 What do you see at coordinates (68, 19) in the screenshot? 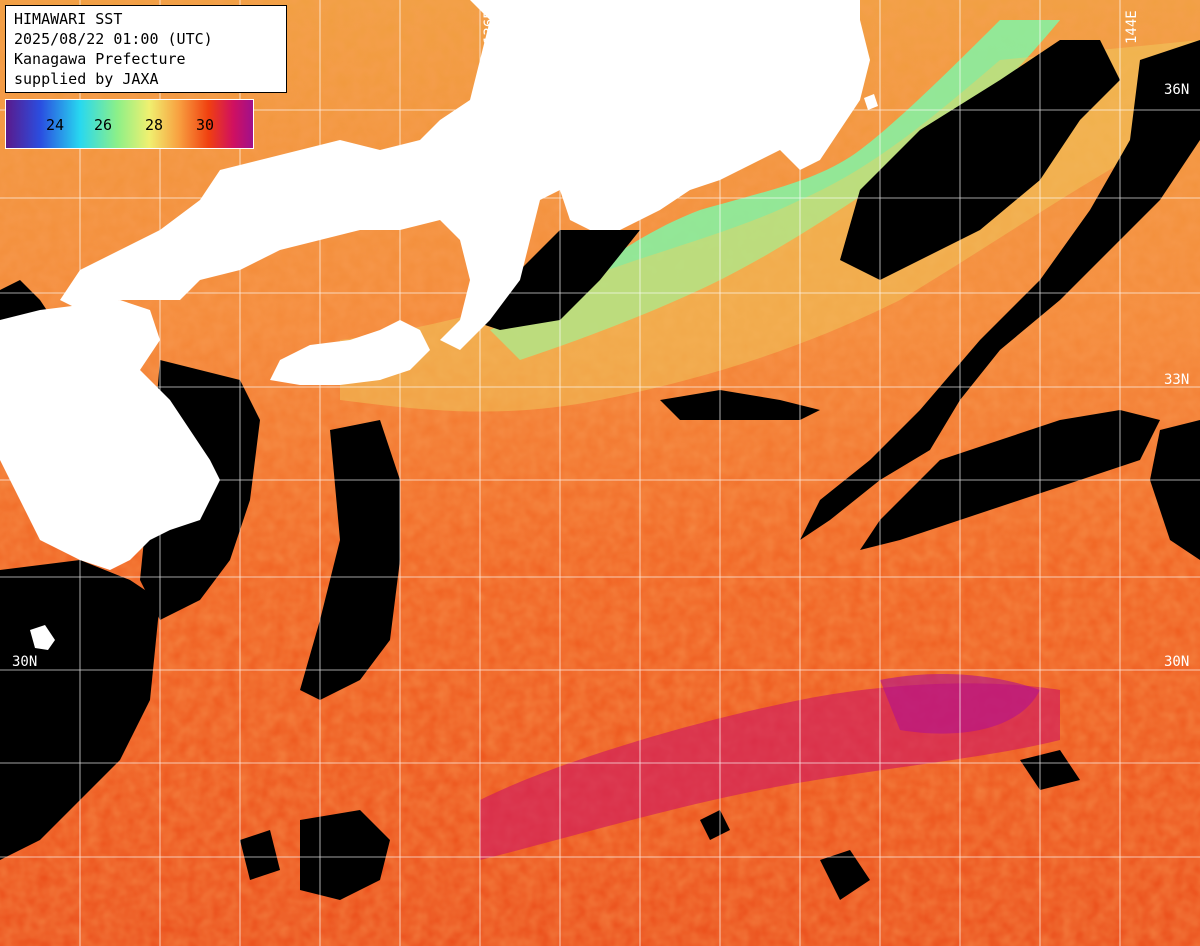
I see `title-line-1: HIMAWARI SST` at bounding box center [68, 19].